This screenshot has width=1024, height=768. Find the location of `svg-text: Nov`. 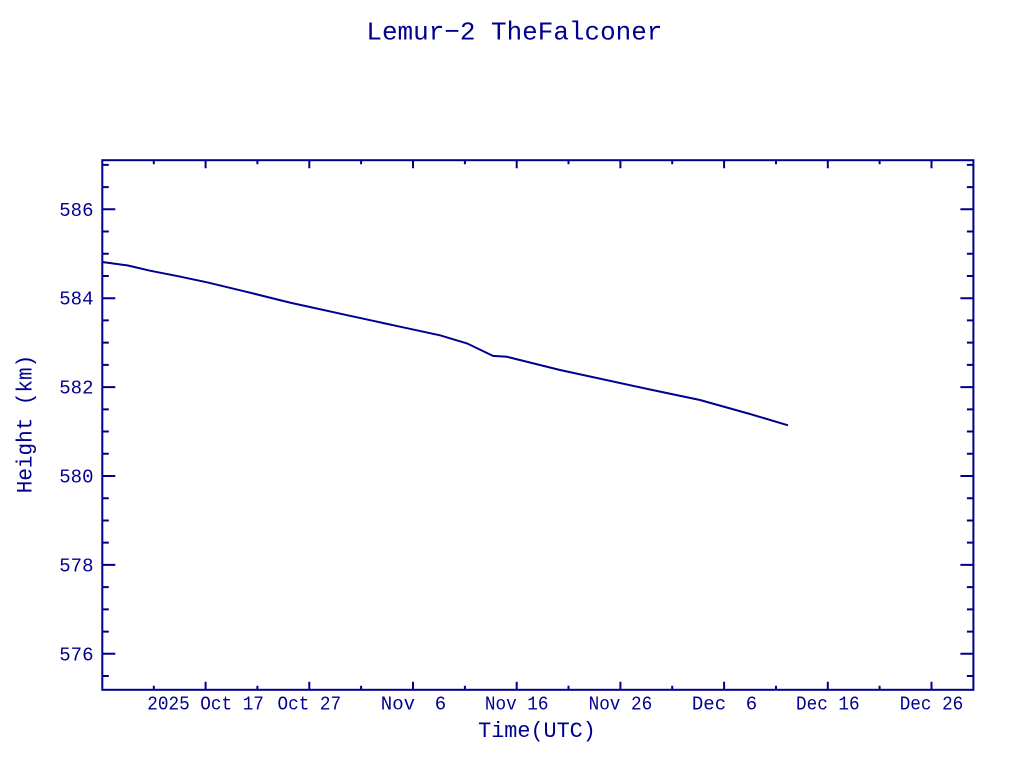

svg-text: Nov is located at coordinates (398, 705).